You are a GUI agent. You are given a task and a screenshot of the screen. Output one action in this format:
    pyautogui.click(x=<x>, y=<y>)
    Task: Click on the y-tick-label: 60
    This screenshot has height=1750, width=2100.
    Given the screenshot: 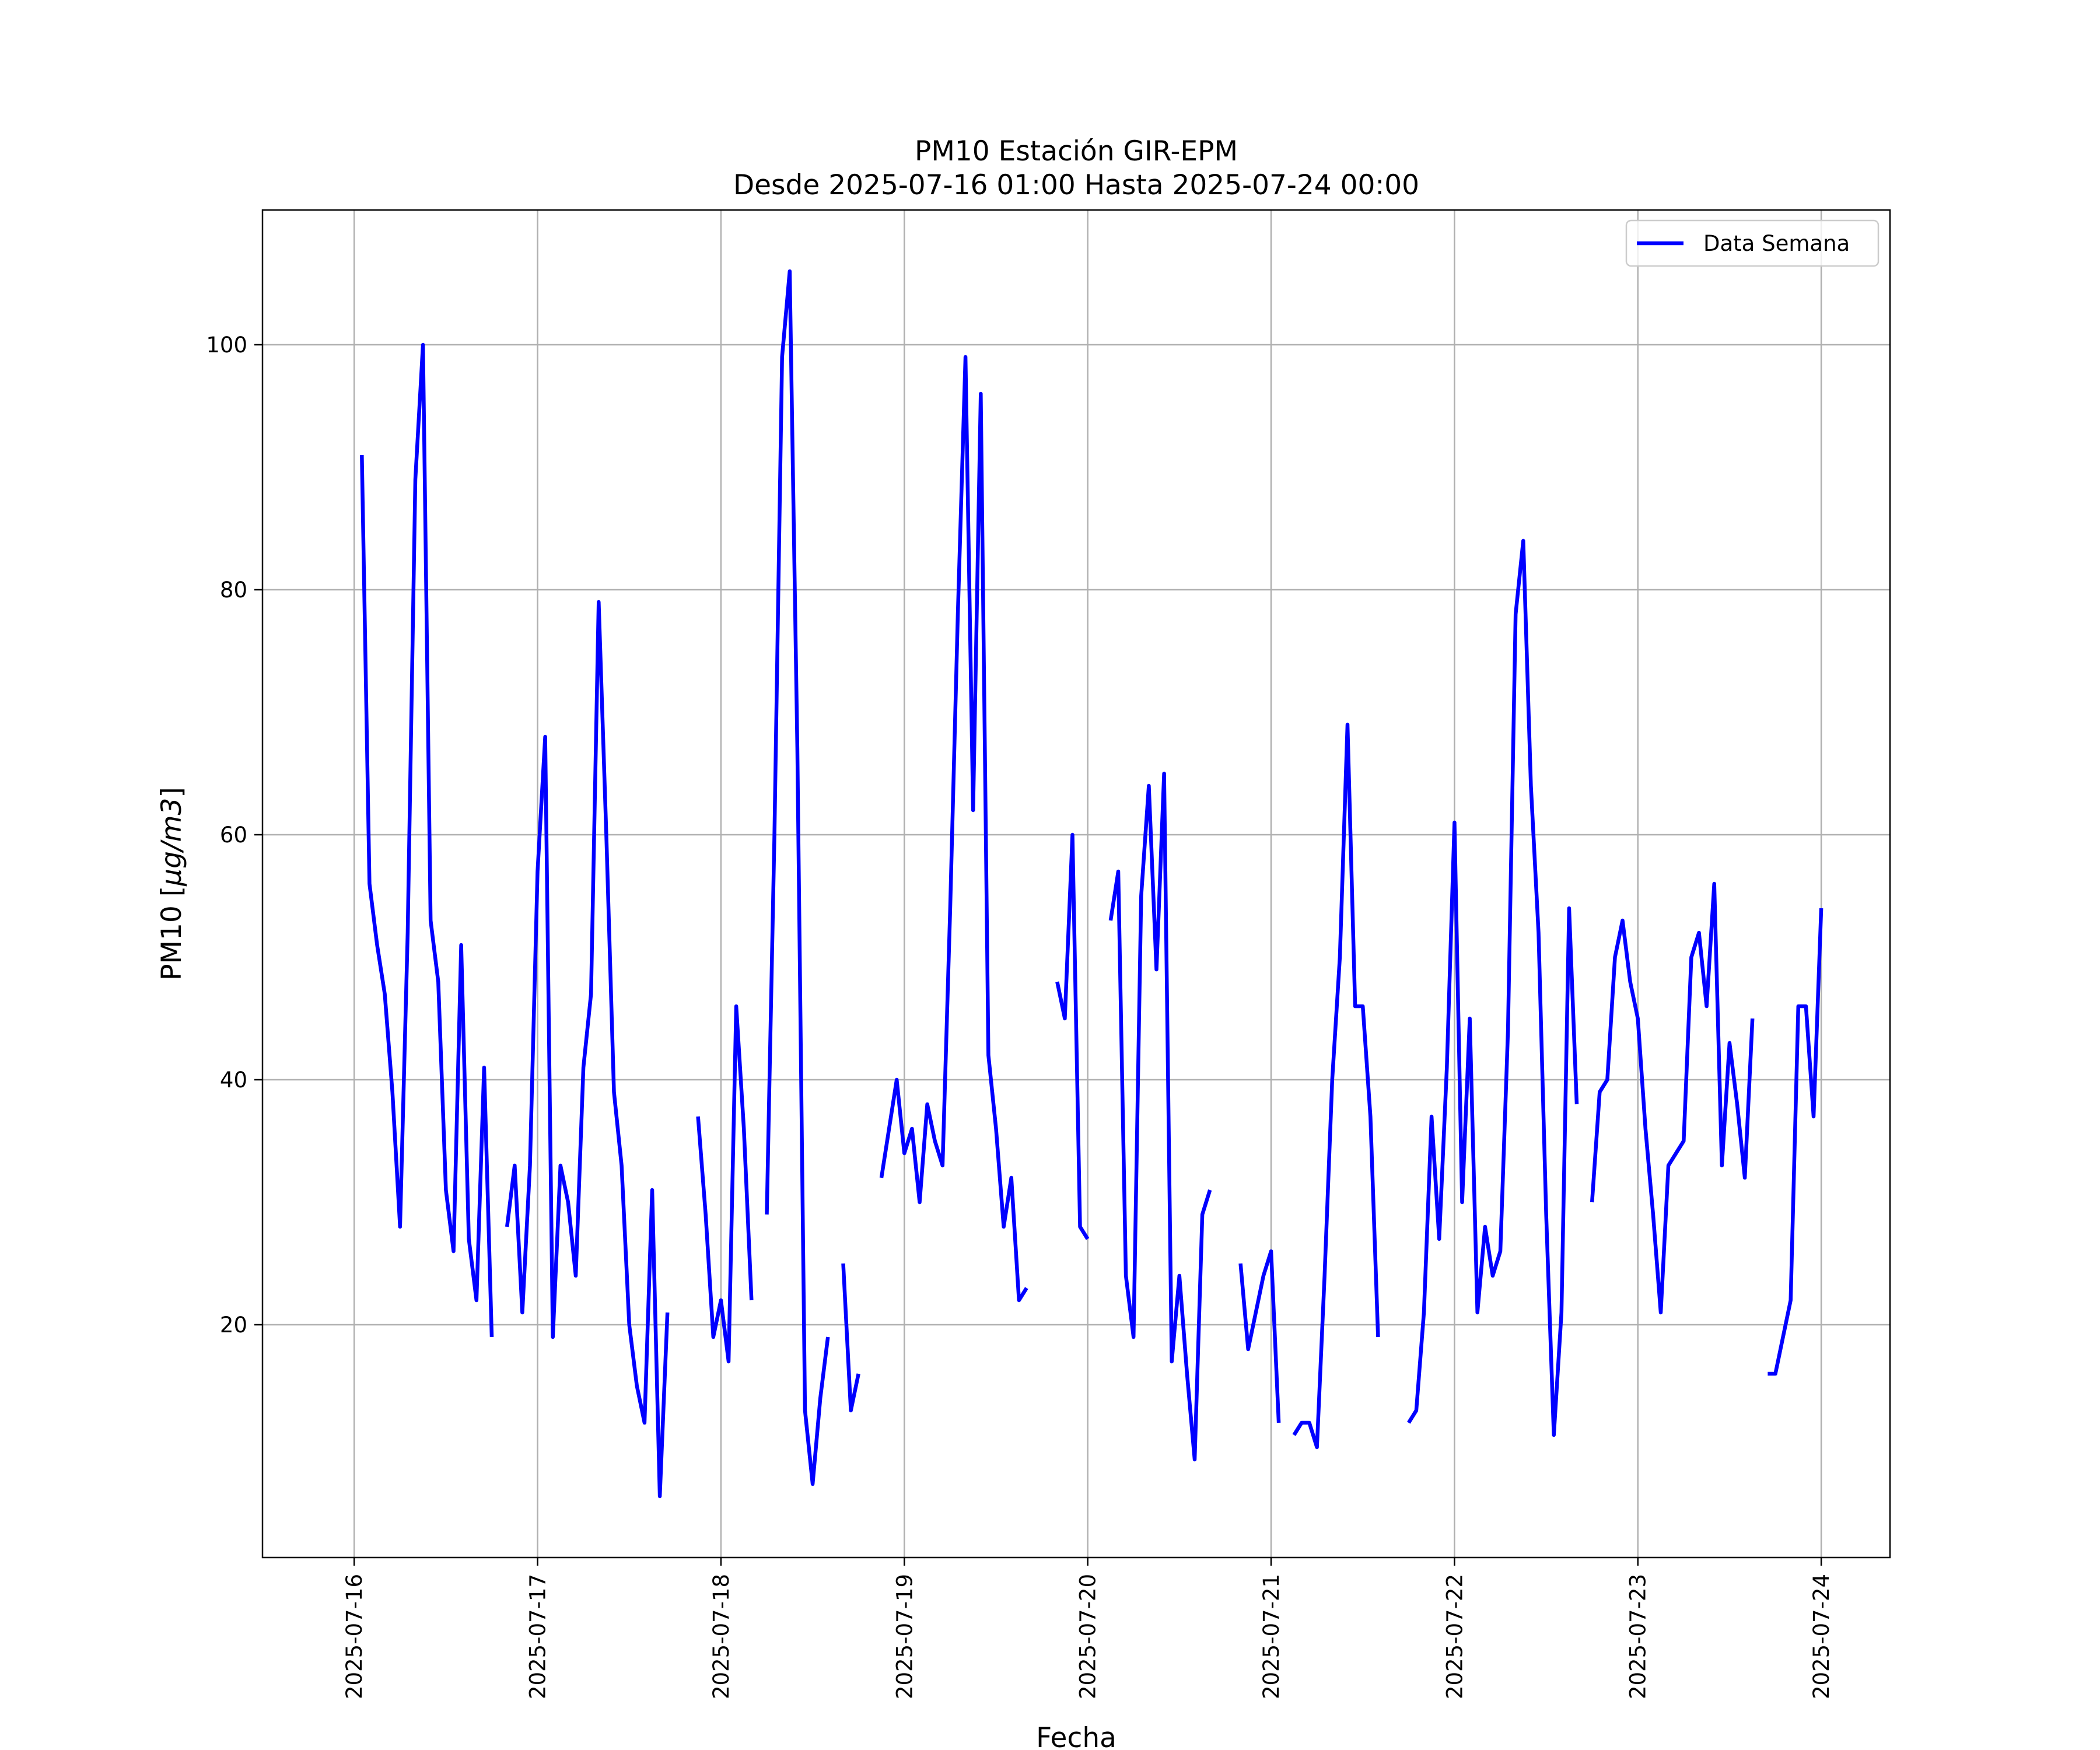 What is the action you would take?
    pyautogui.click(x=233, y=835)
    